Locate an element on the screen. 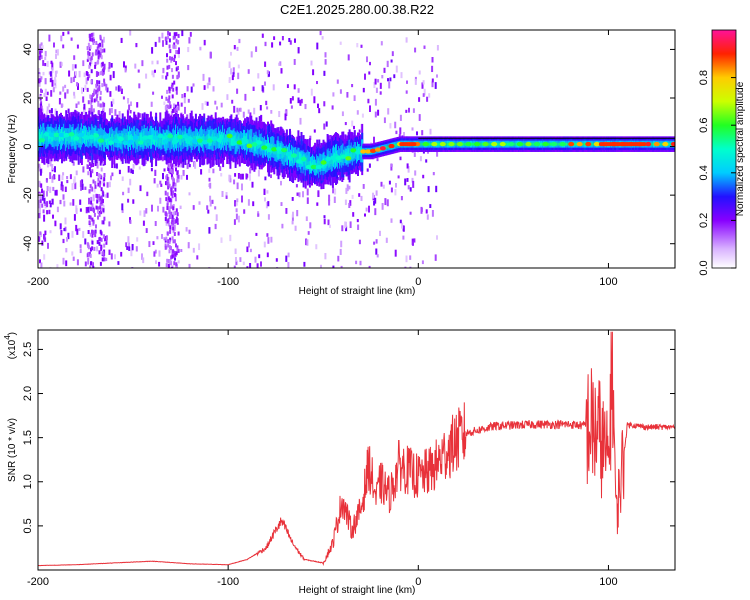 The width and height of the screenshot is (750, 600). svg-text: (x104) is located at coordinates (10, 345).